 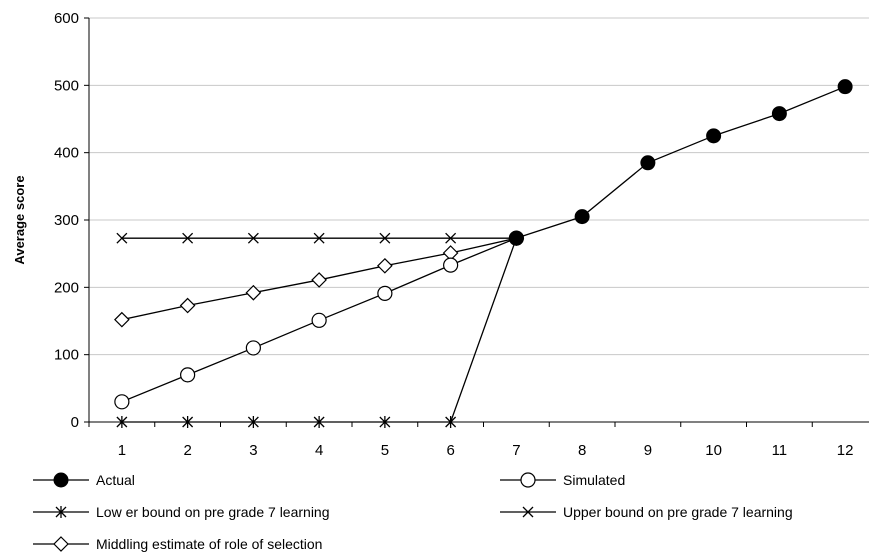 What do you see at coordinates (75, 422) in the screenshot?
I see `y-tick-label: 0` at bounding box center [75, 422].